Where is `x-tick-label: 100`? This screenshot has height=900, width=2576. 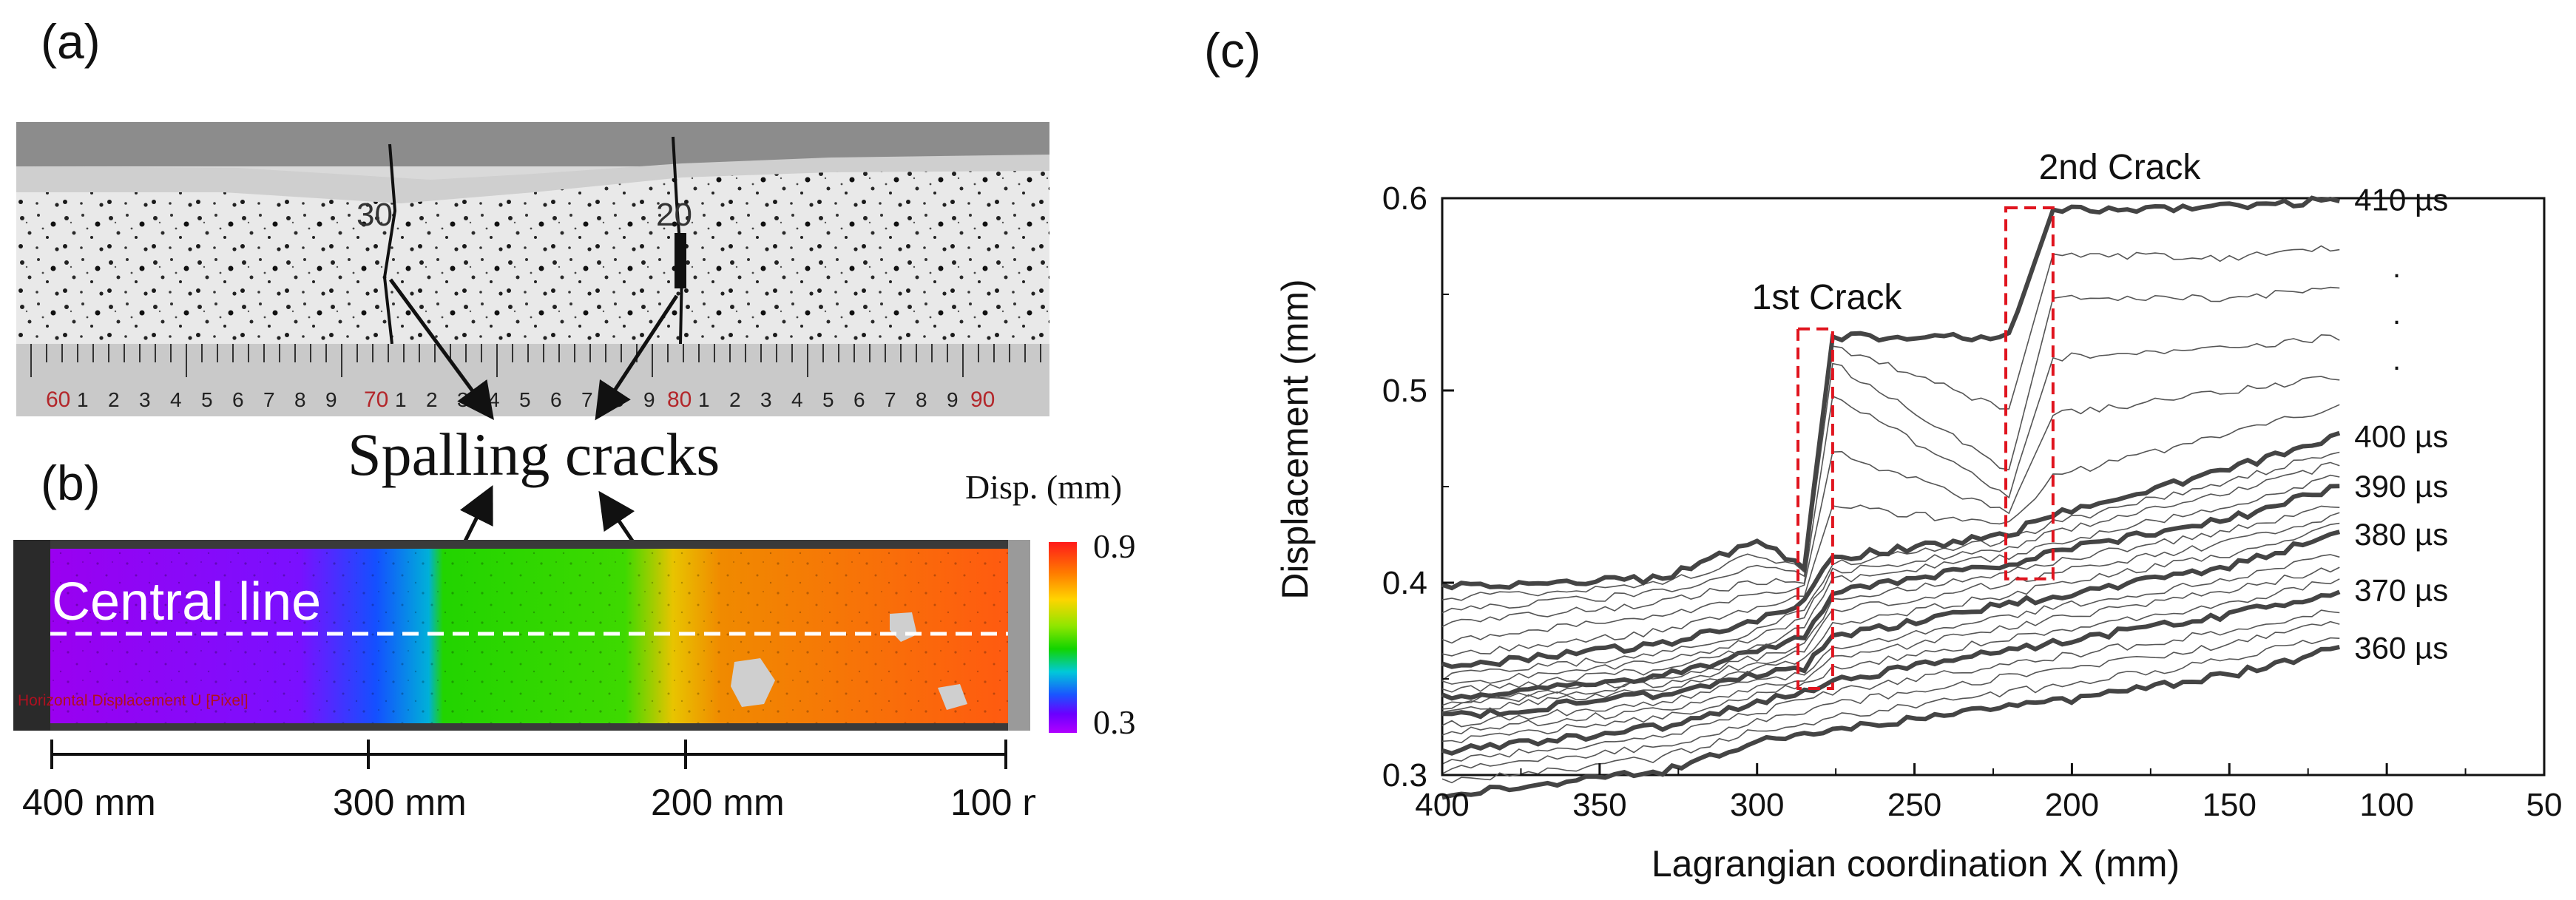
x-tick-label: 100 is located at coordinates (2386, 805).